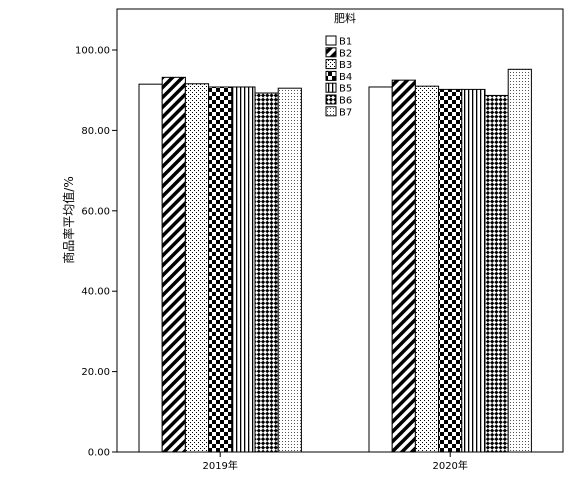 The width and height of the screenshot is (581, 483). What do you see at coordinates (331, 111) in the screenshot?
I see `legend-swatch-b7` at bounding box center [331, 111].